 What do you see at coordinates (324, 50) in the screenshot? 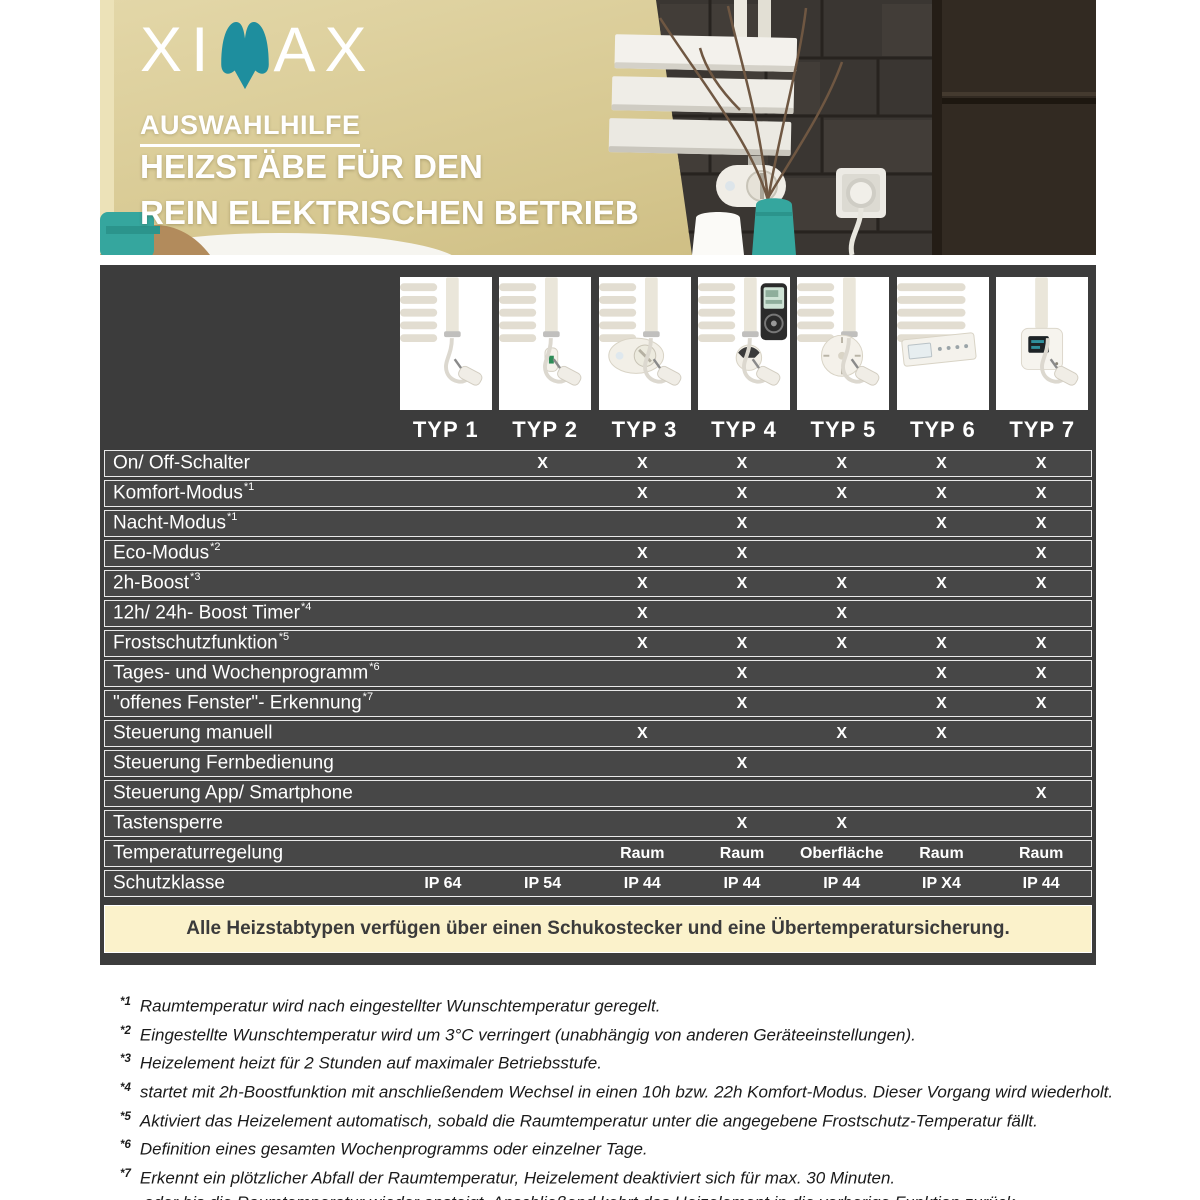
I see `logo-text-suffix: AX` at bounding box center [324, 50].